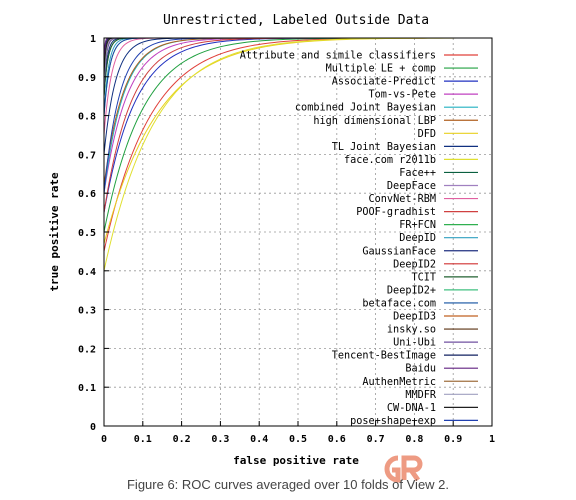 The image size is (576, 500). What do you see at coordinates (93, 39) in the screenshot?
I see `y-tick-label: 1` at bounding box center [93, 39].